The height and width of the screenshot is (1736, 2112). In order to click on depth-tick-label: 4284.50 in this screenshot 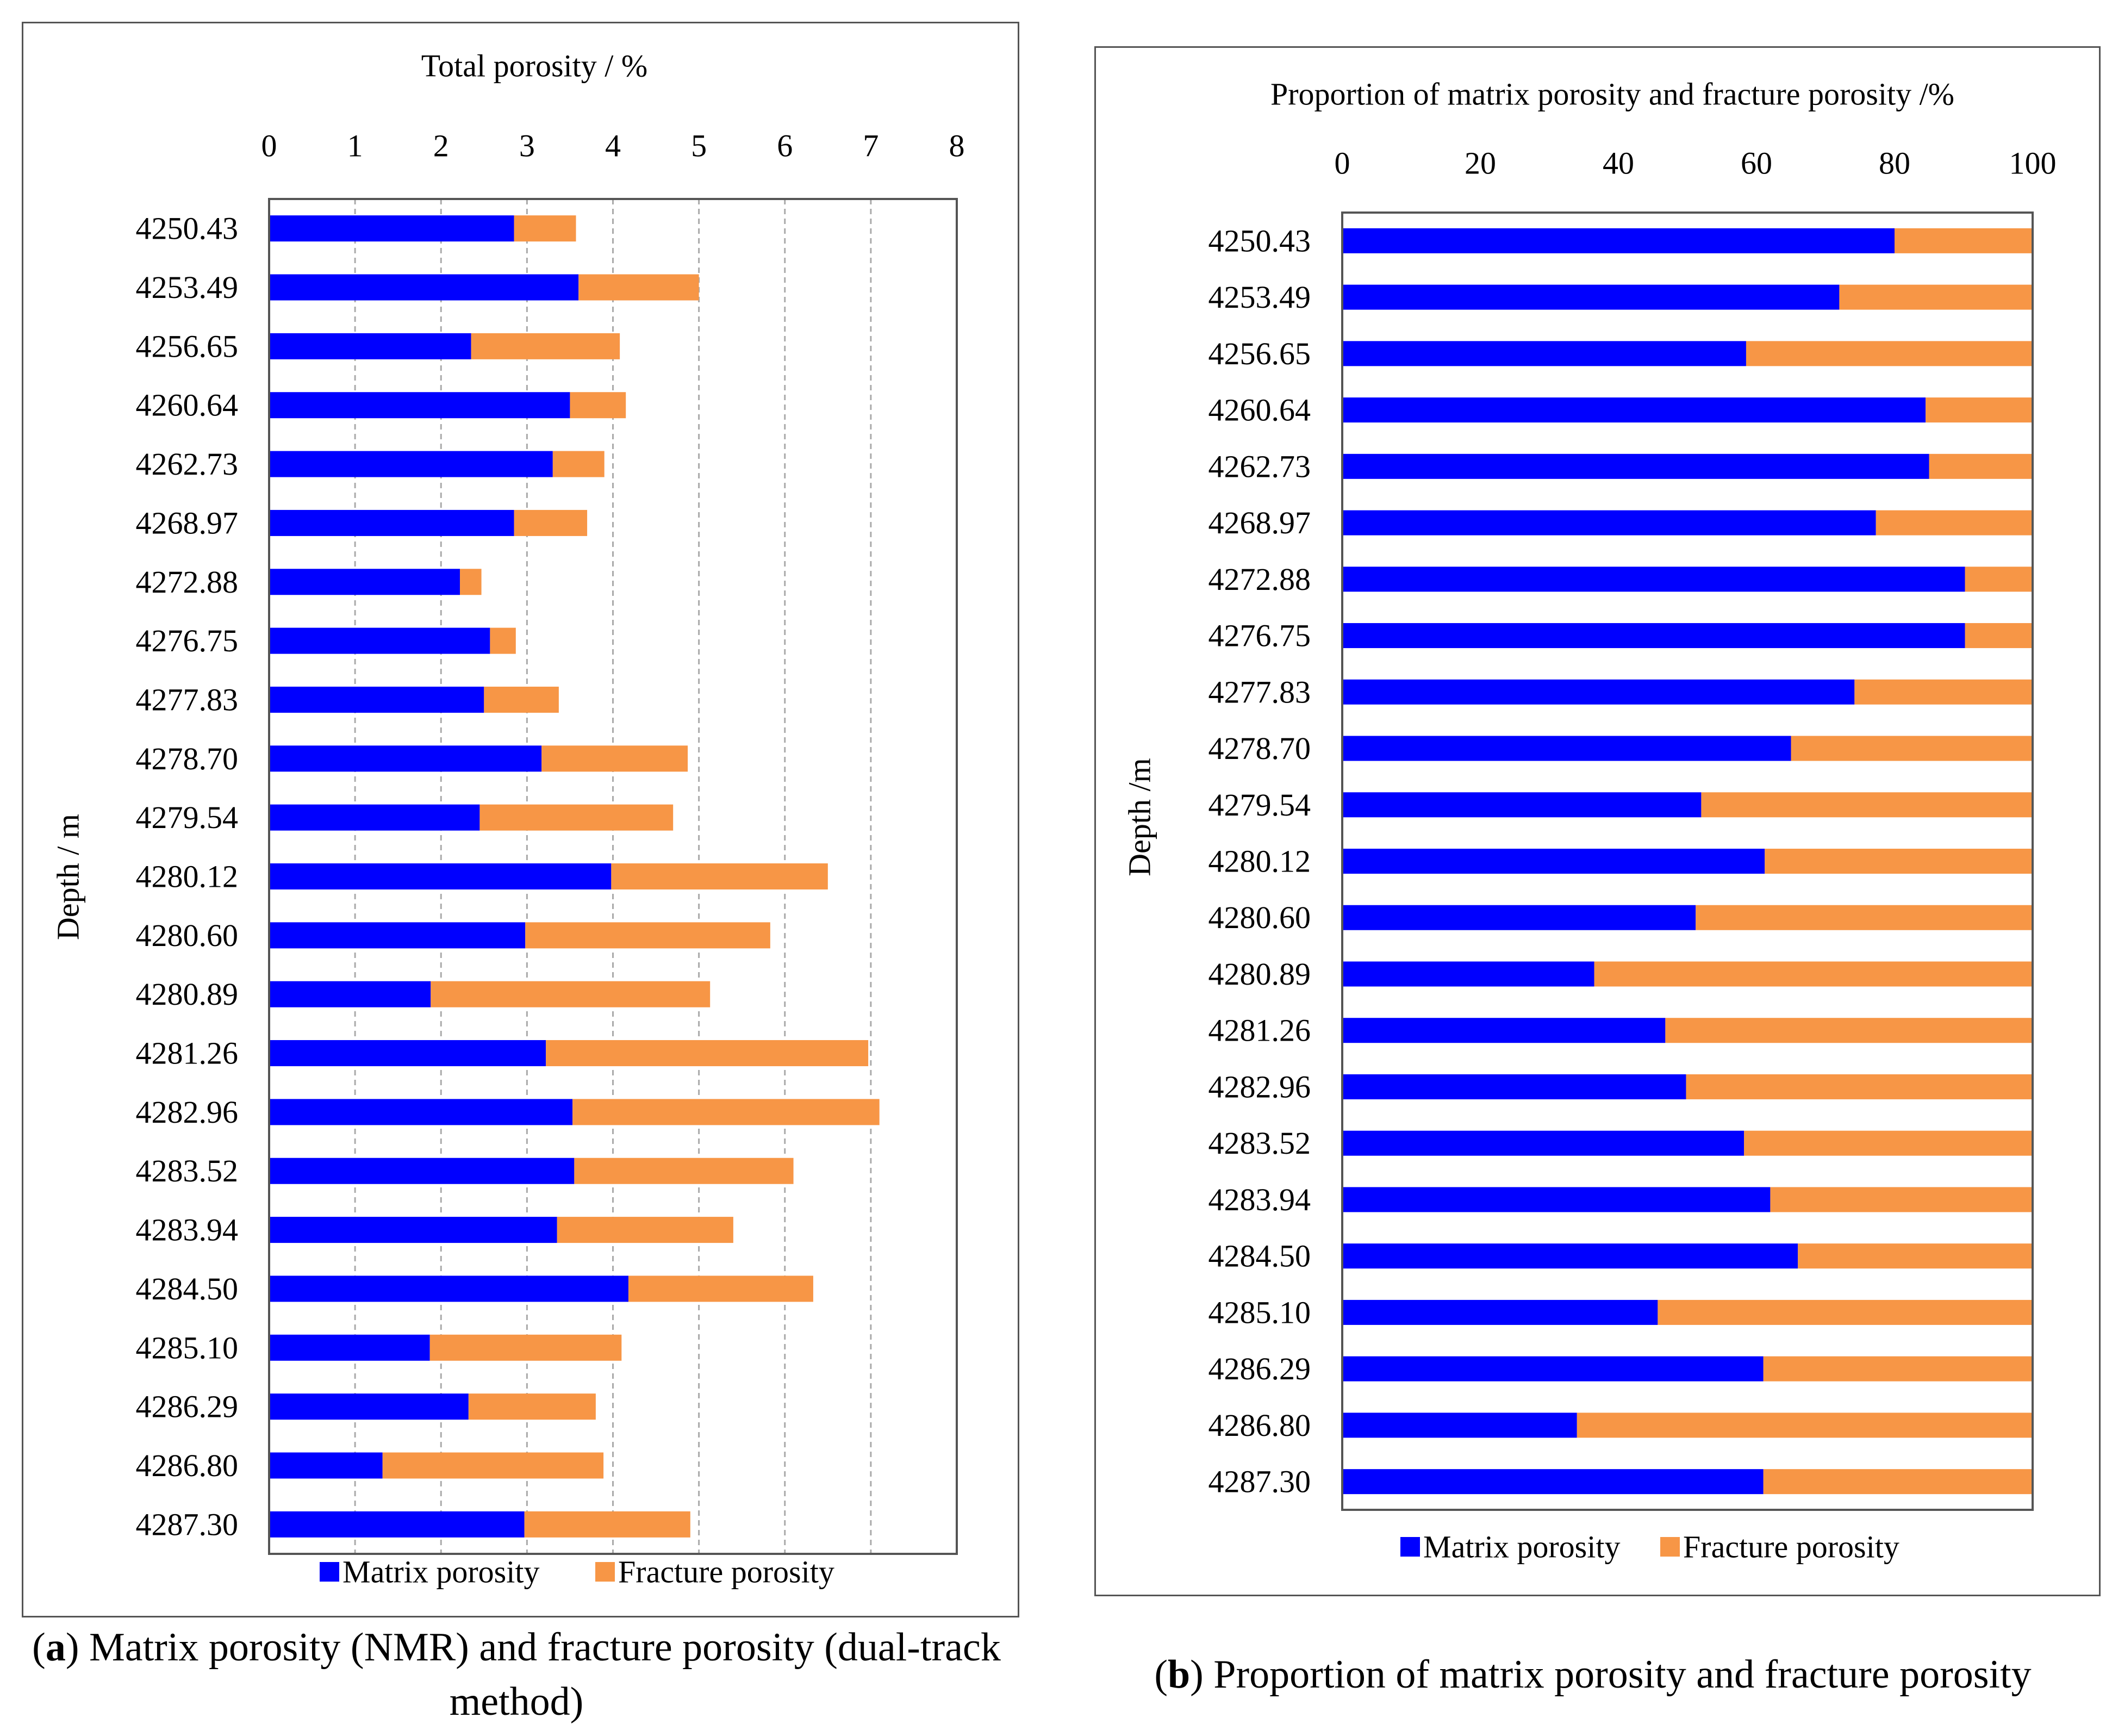, I will do `click(1259, 1256)`.